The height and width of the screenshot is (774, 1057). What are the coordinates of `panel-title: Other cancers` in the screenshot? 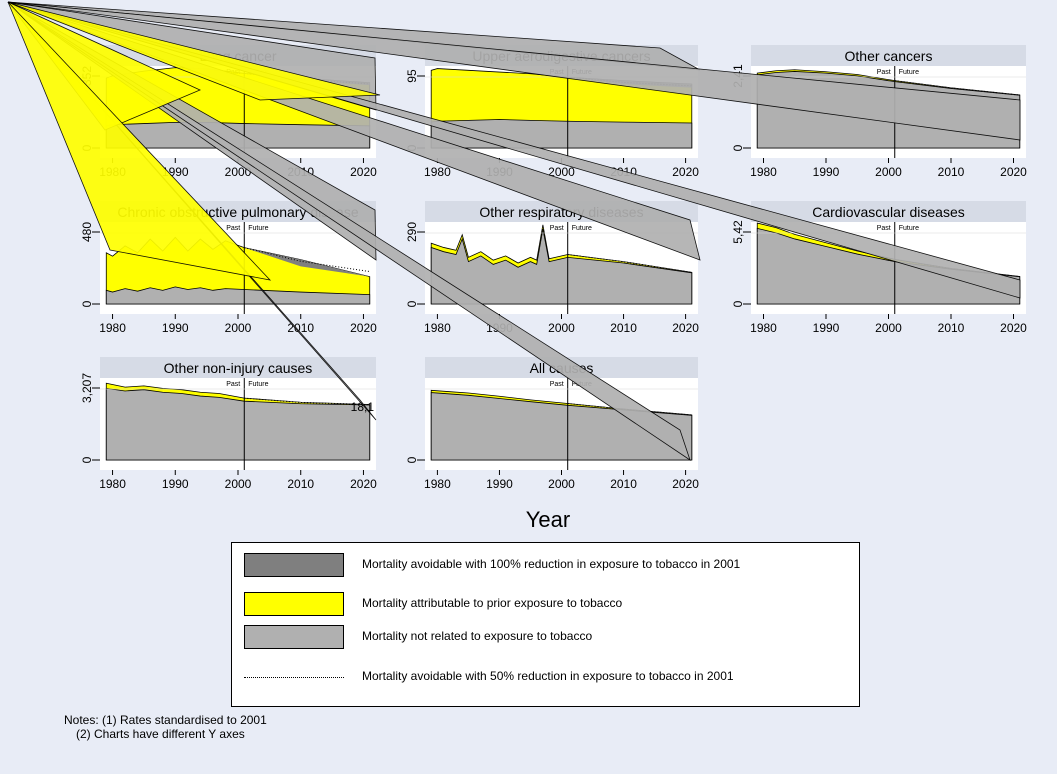 It's located at (889, 56).